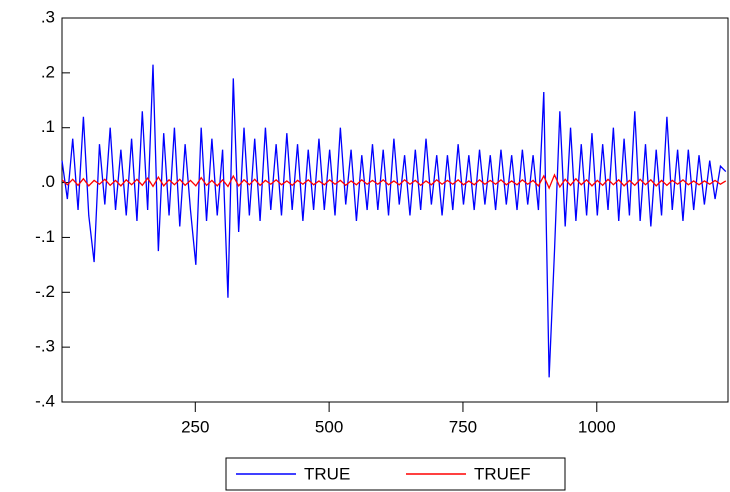  Describe the element at coordinates (395, 474) in the screenshot. I see `legend: TRUE TRUEF` at that location.